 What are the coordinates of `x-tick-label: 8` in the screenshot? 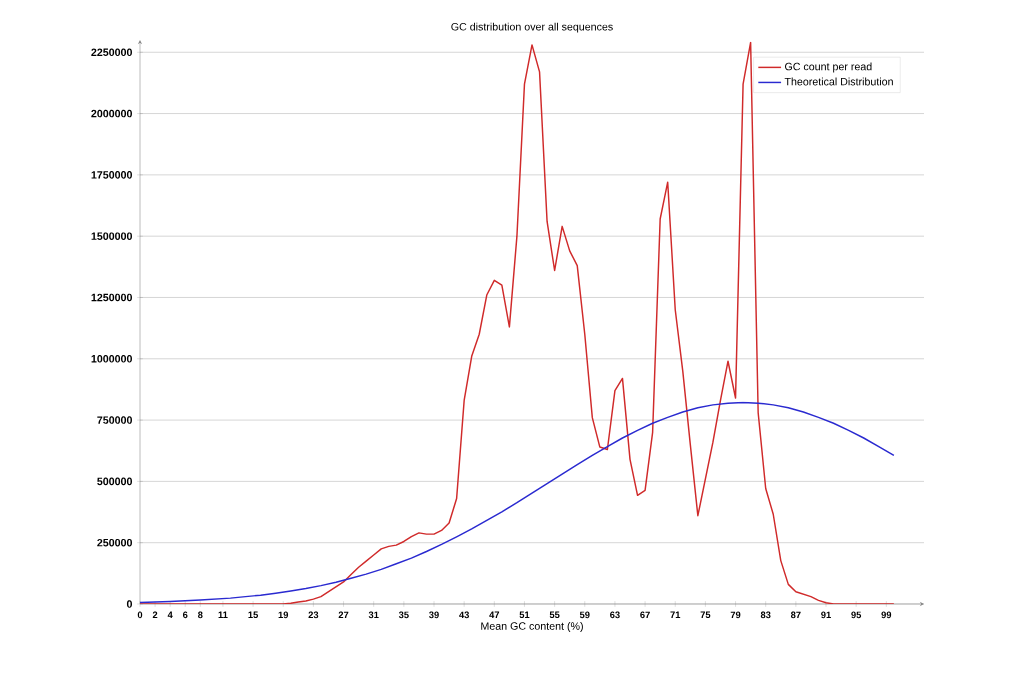 It's located at (200, 615).